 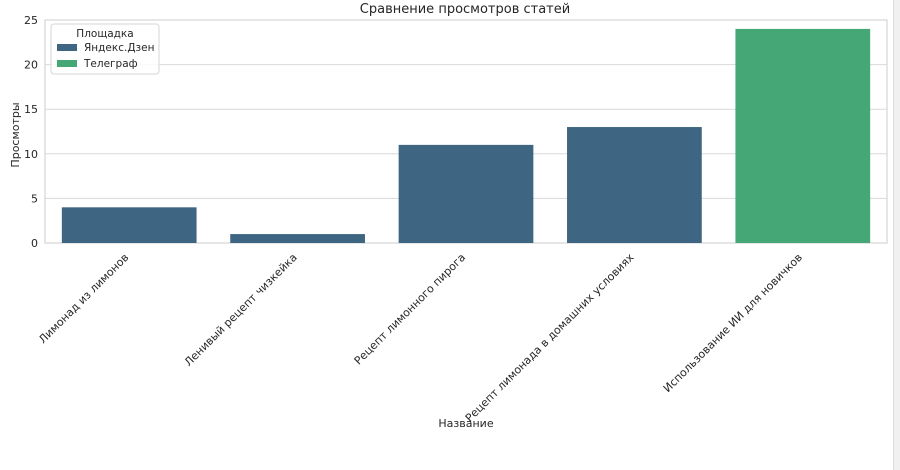 I want to click on x-tick-label: Рецепт лимонада в домашних условиях, so click(x=550, y=338).